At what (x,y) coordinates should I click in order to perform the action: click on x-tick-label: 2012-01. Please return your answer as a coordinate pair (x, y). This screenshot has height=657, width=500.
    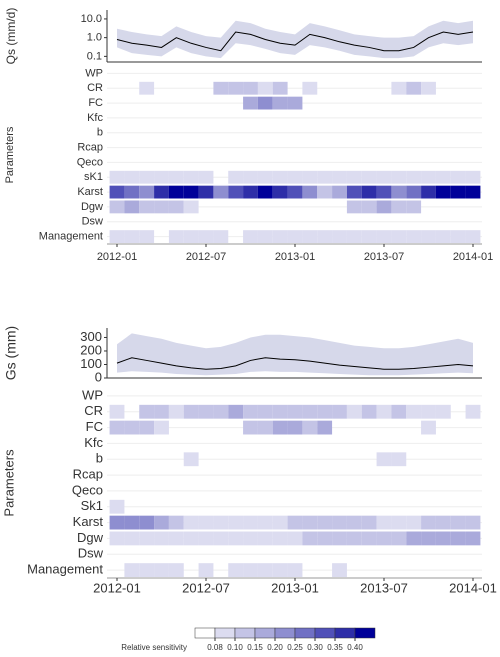
    Looking at the image, I should click on (117, 587).